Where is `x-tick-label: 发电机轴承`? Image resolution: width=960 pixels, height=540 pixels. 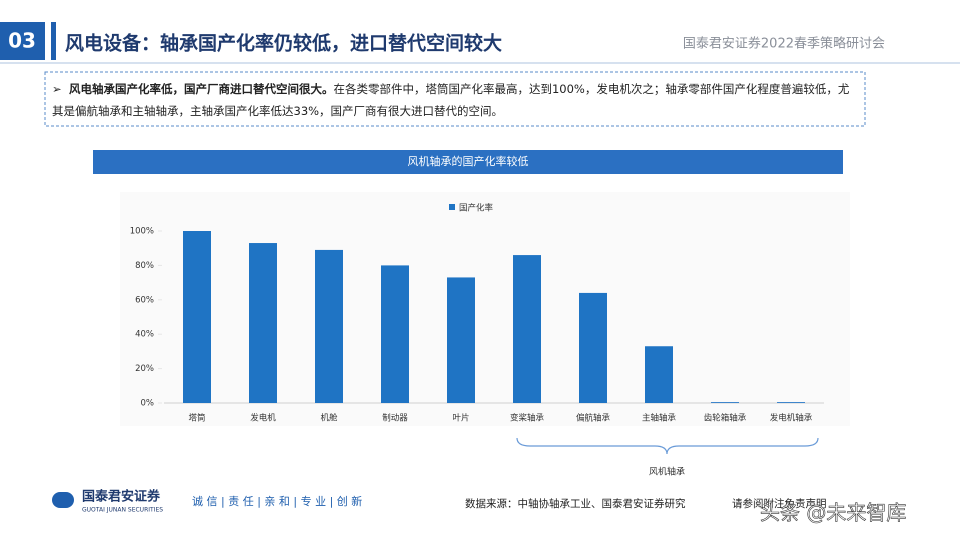
x-tick-label: 发电机轴承 is located at coordinates (791, 418).